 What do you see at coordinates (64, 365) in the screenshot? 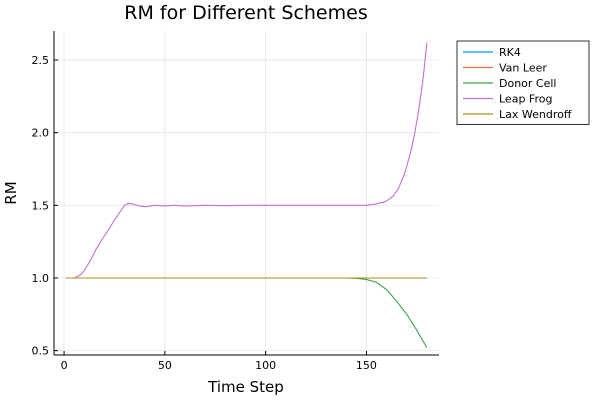
I see `x-tick-label: 0` at bounding box center [64, 365].